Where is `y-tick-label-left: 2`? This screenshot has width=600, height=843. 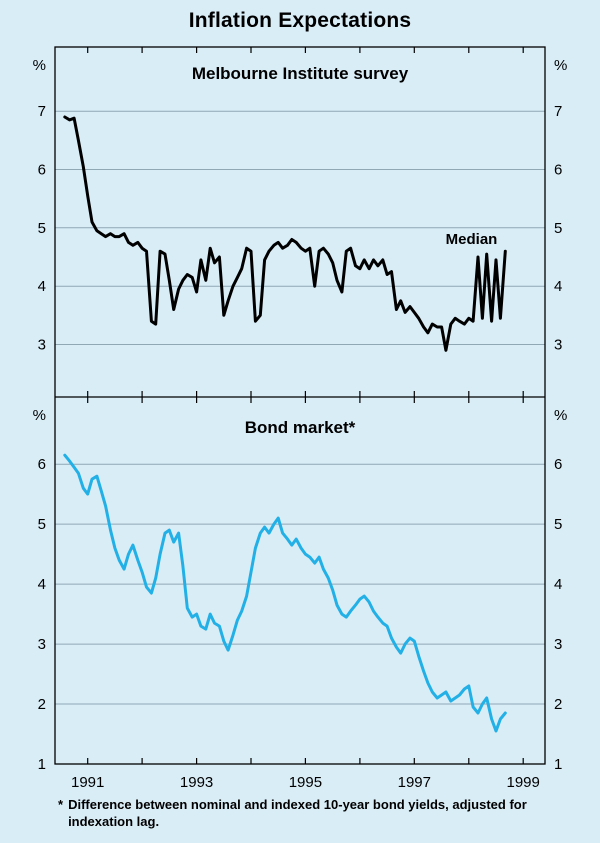
y-tick-label-left: 2 is located at coordinates (42, 704).